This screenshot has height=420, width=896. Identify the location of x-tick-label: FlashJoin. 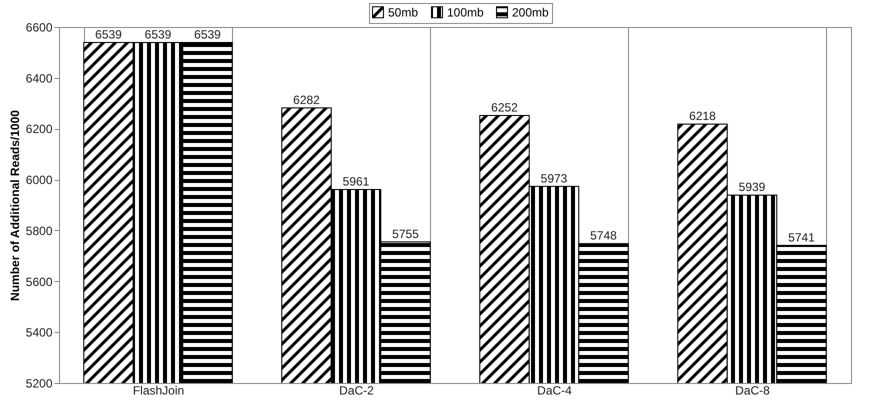
(158, 391).